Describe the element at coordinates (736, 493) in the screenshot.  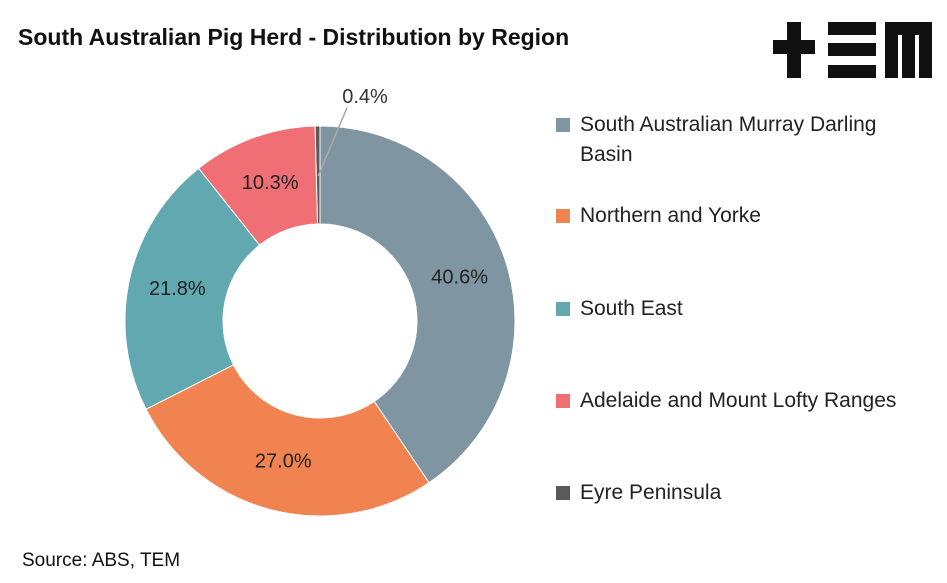
I see `legend-item: Eyre Peninsula` at that location.